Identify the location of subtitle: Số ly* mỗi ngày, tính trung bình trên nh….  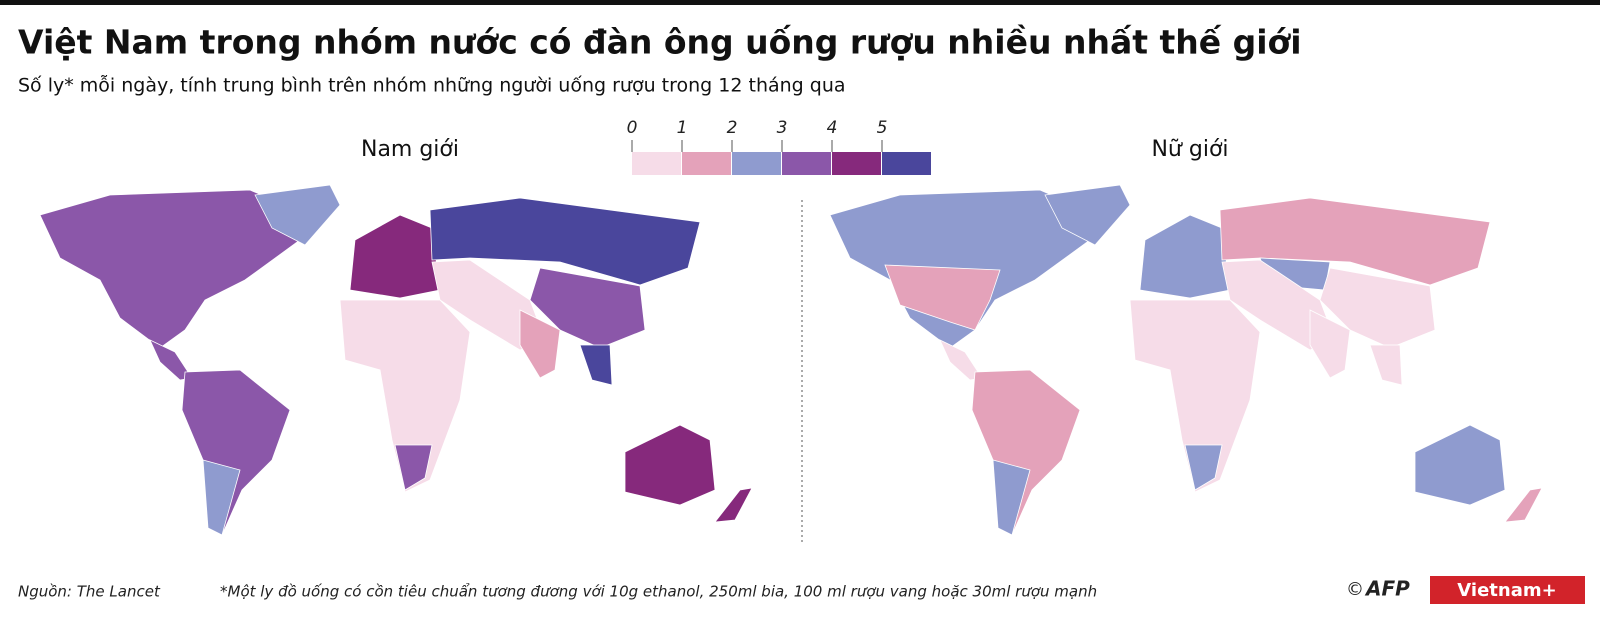
(432, 85).